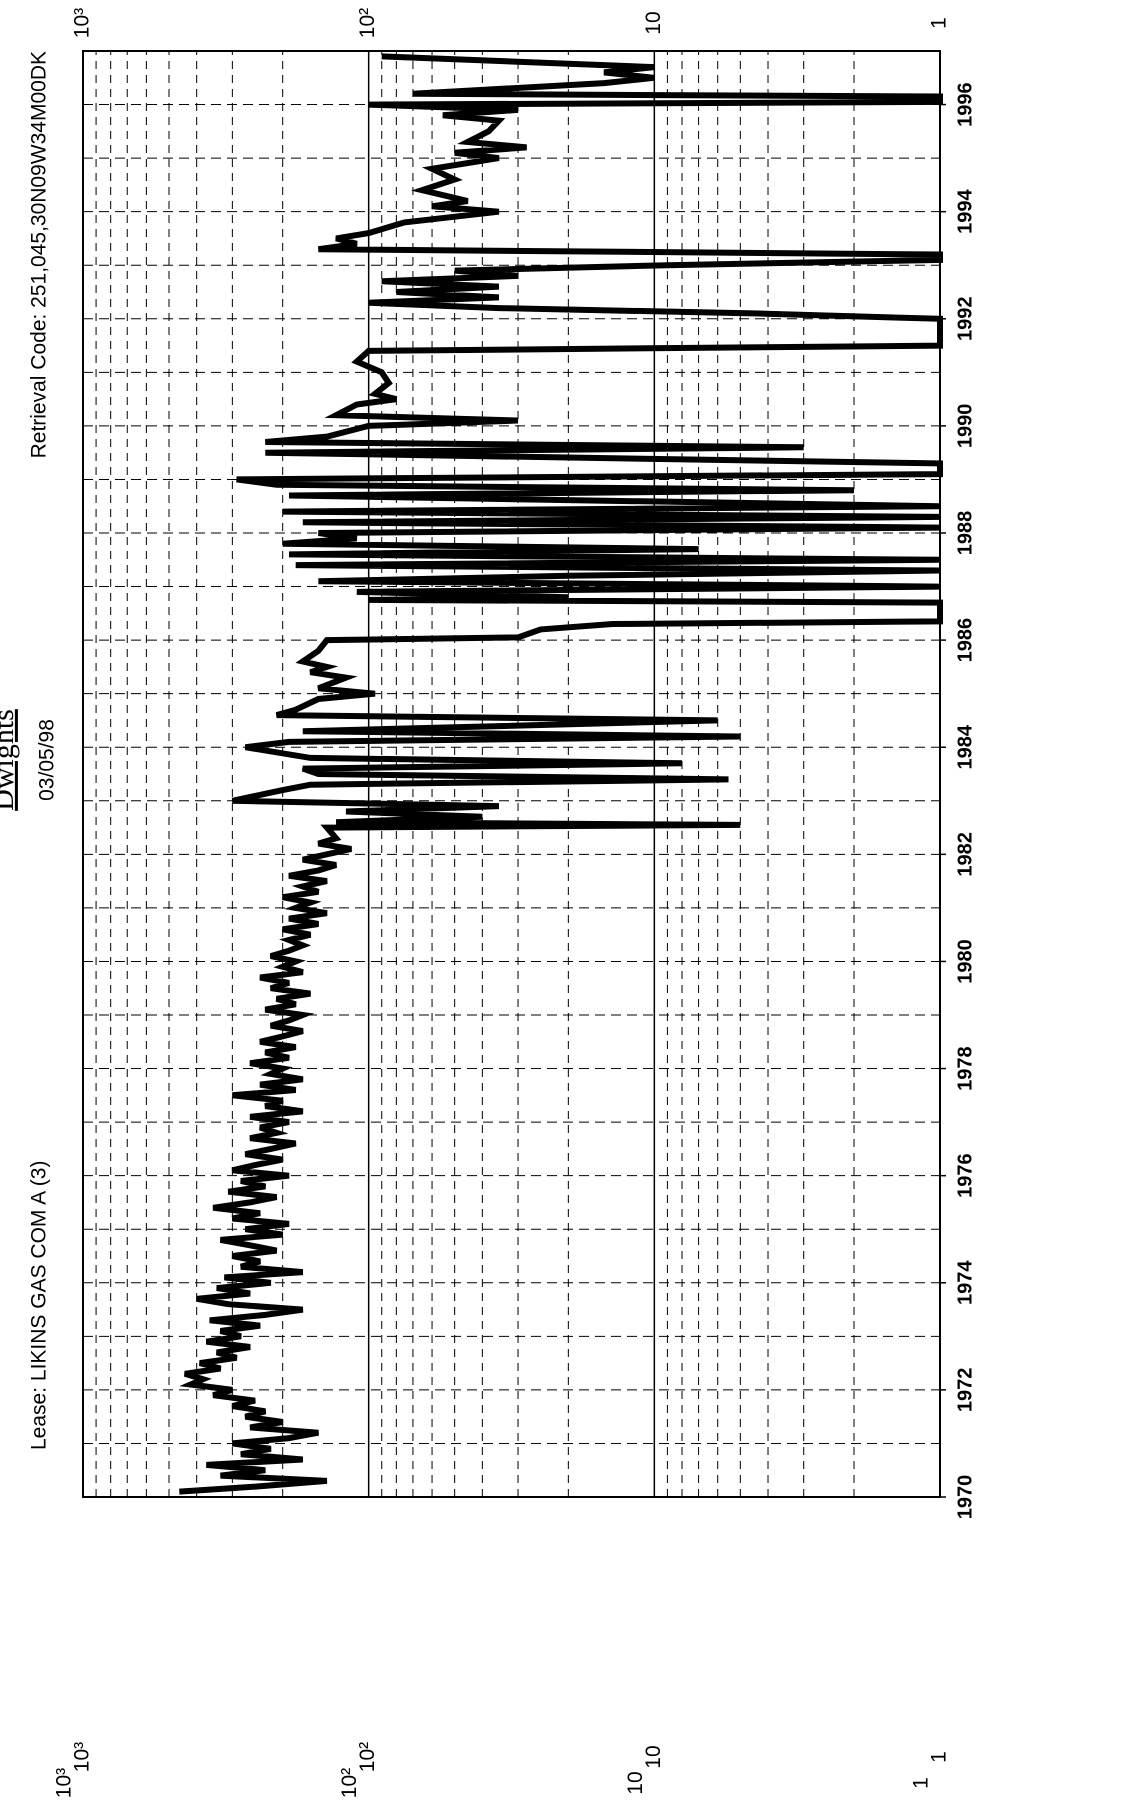 The width and height of the screenshot is (1130, 1805). I want to click on x-tick-label: 1974, so click(965, 1282).